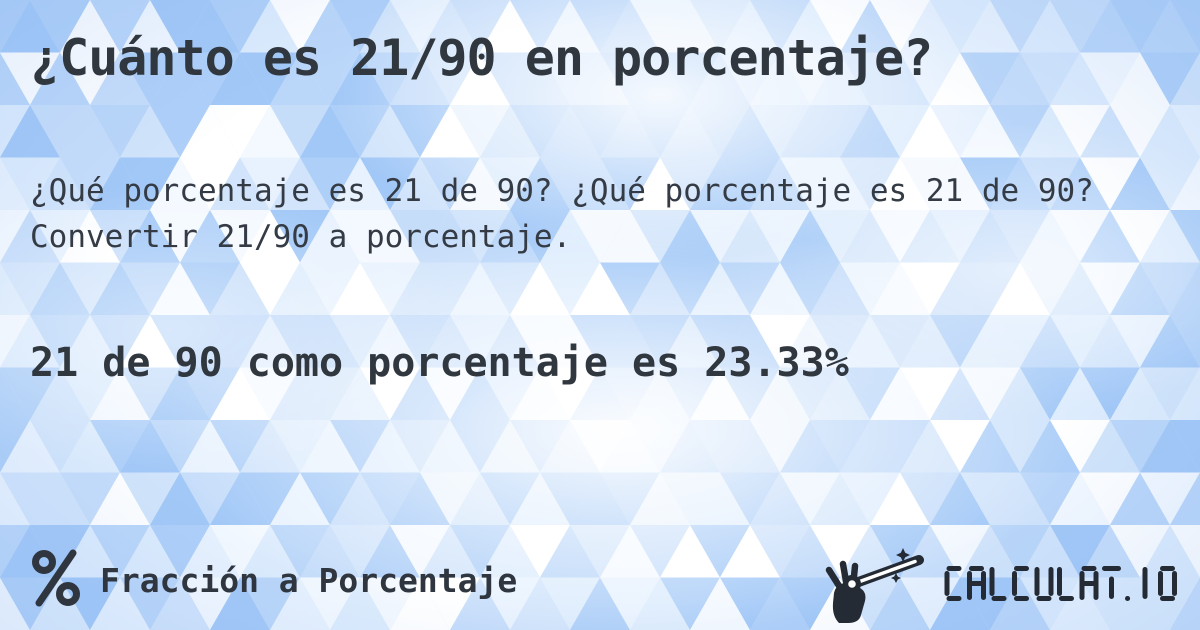 This screenshot has width=1200, height=630. I want to click on brand-logo, so click(999, 583).